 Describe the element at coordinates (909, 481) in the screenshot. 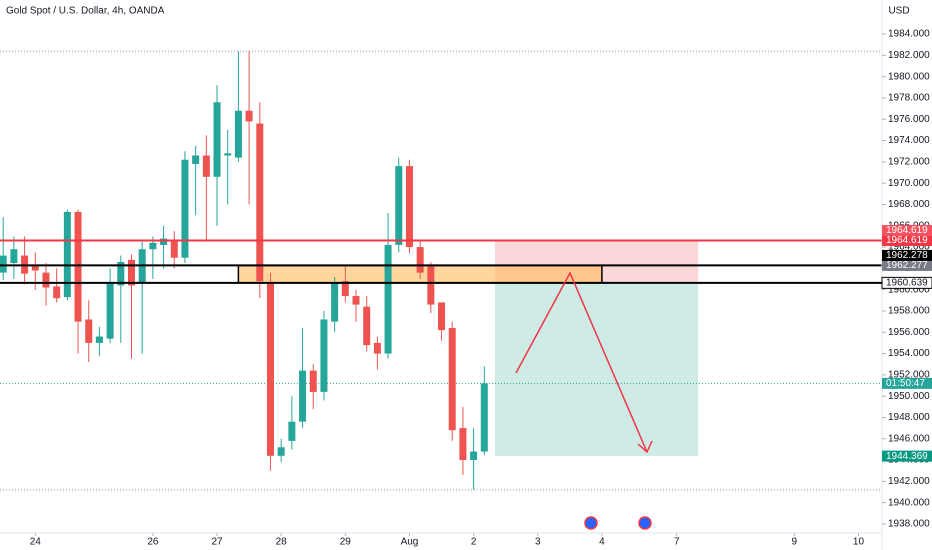

I see `y-tick-label: 1942.000` at that location.